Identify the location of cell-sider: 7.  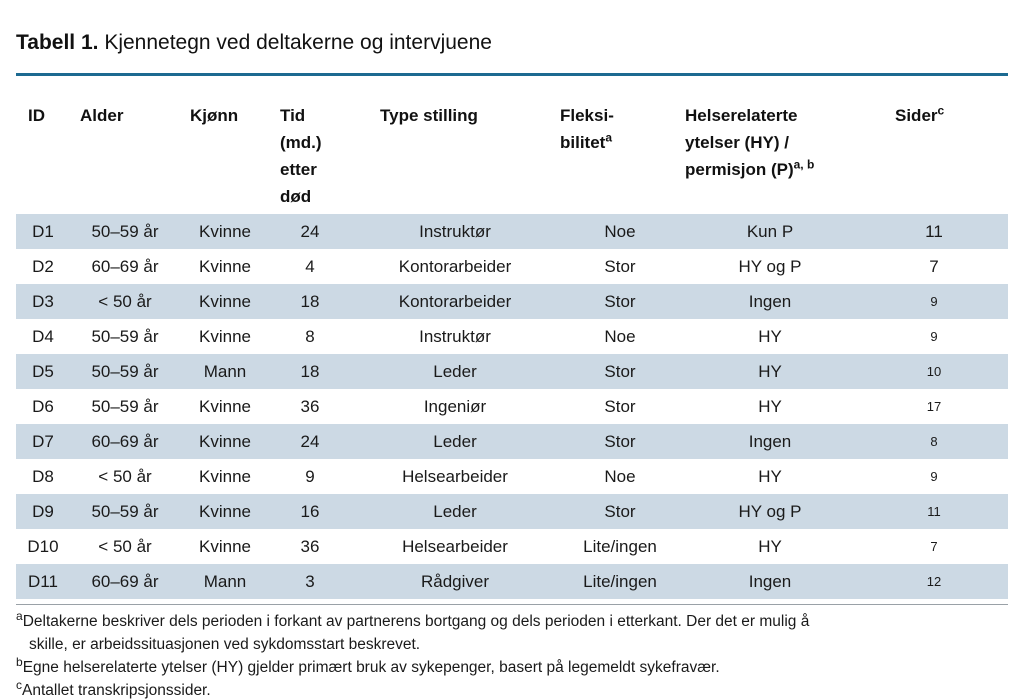
(934, 266).